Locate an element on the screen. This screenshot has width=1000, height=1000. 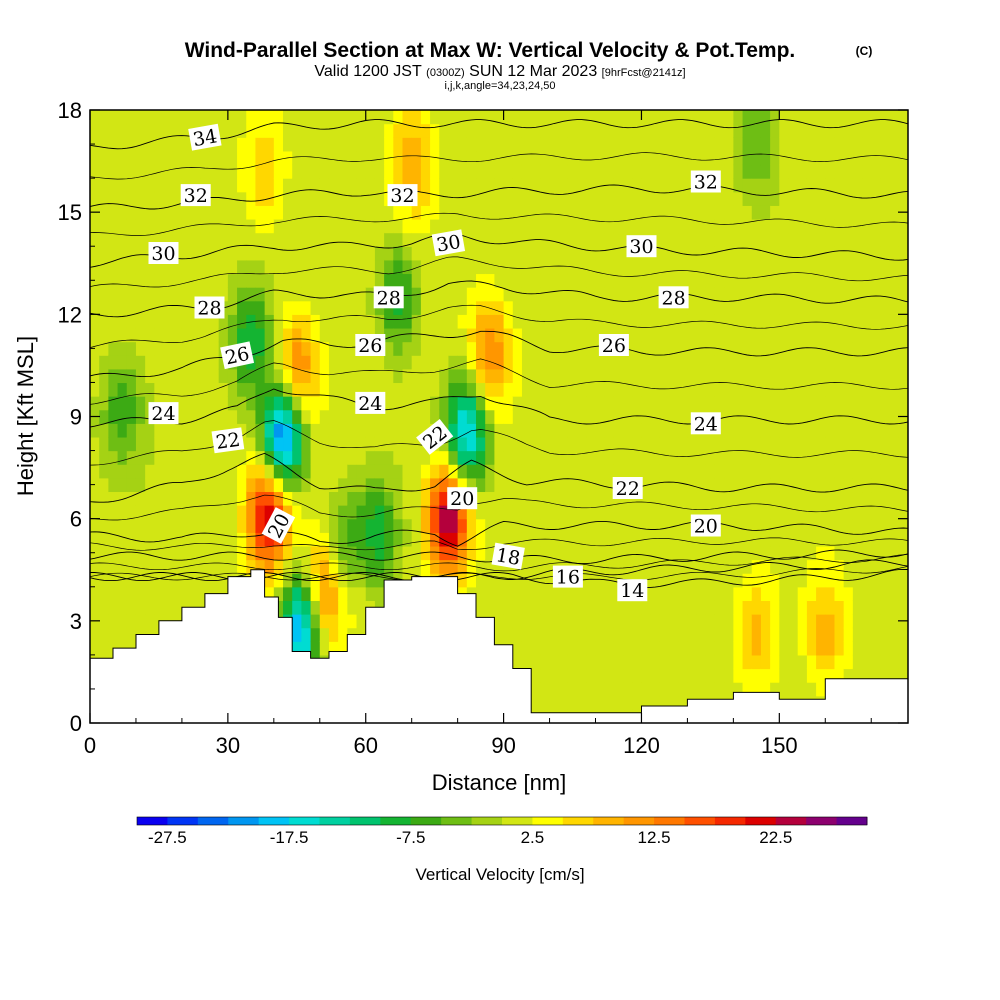
contour-label-20: 20 is located at coordinates (705, 526).